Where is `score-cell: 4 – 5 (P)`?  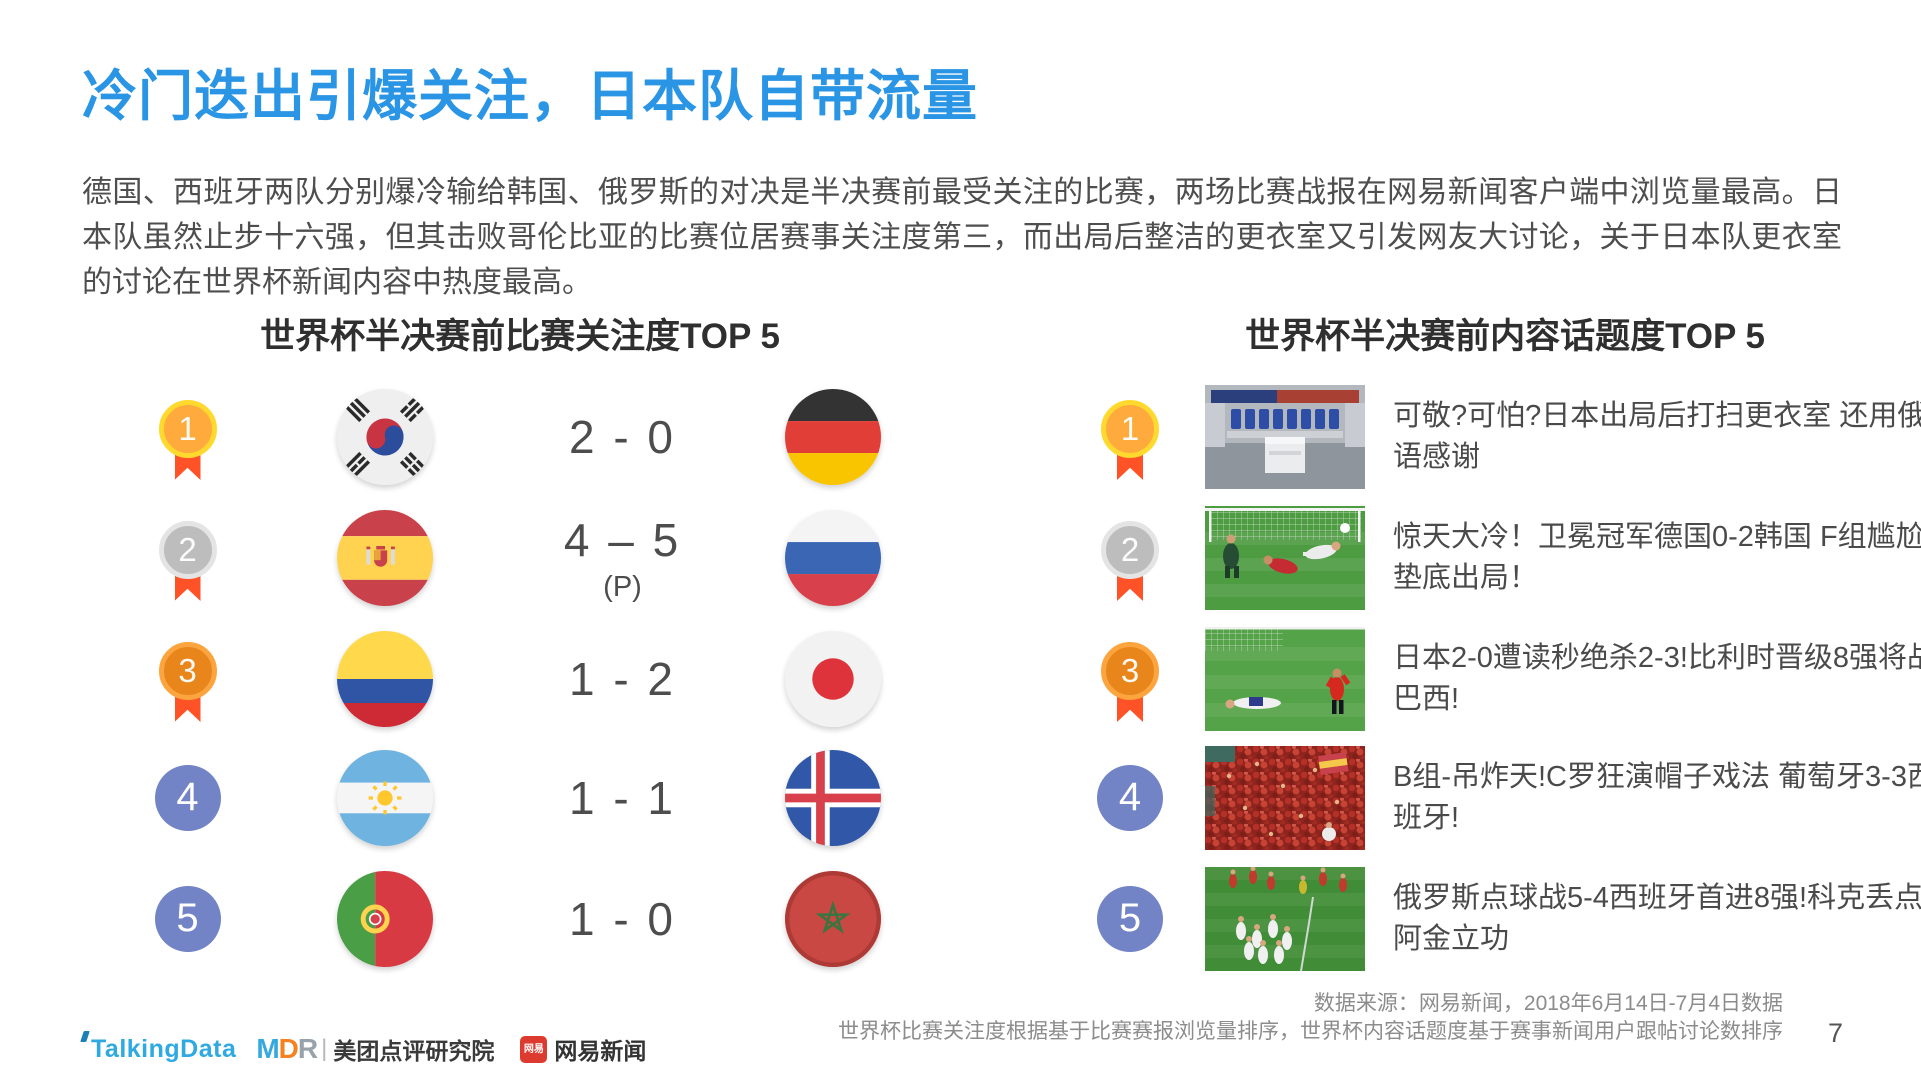 score-cell: 4 – 5 (P) is located at coordinates (622, 558).